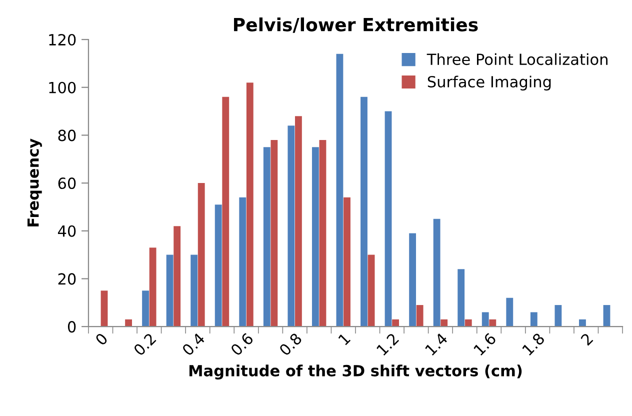  Describe the element at coordinates (436, 344) in the screenshot. I see `x-tick-label: 1.4` at that location.